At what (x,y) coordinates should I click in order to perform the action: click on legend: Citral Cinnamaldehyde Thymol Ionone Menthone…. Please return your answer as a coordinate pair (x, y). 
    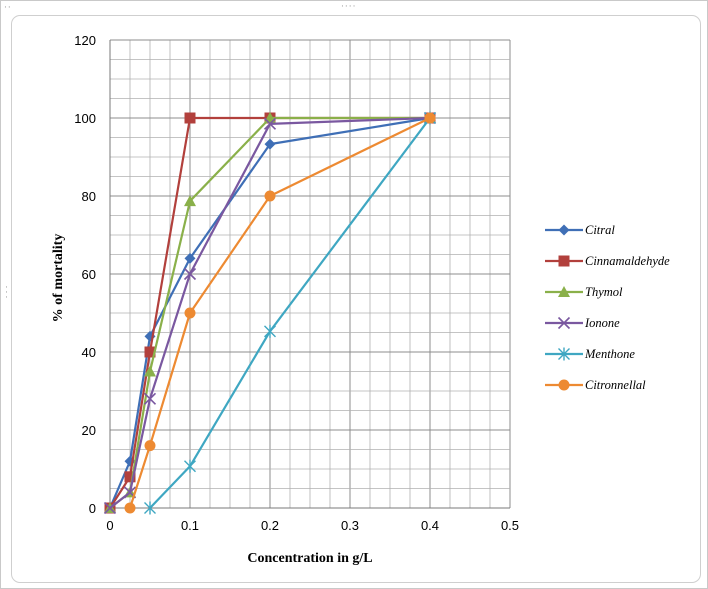
    Looking at the image, I should click on (607, 307).